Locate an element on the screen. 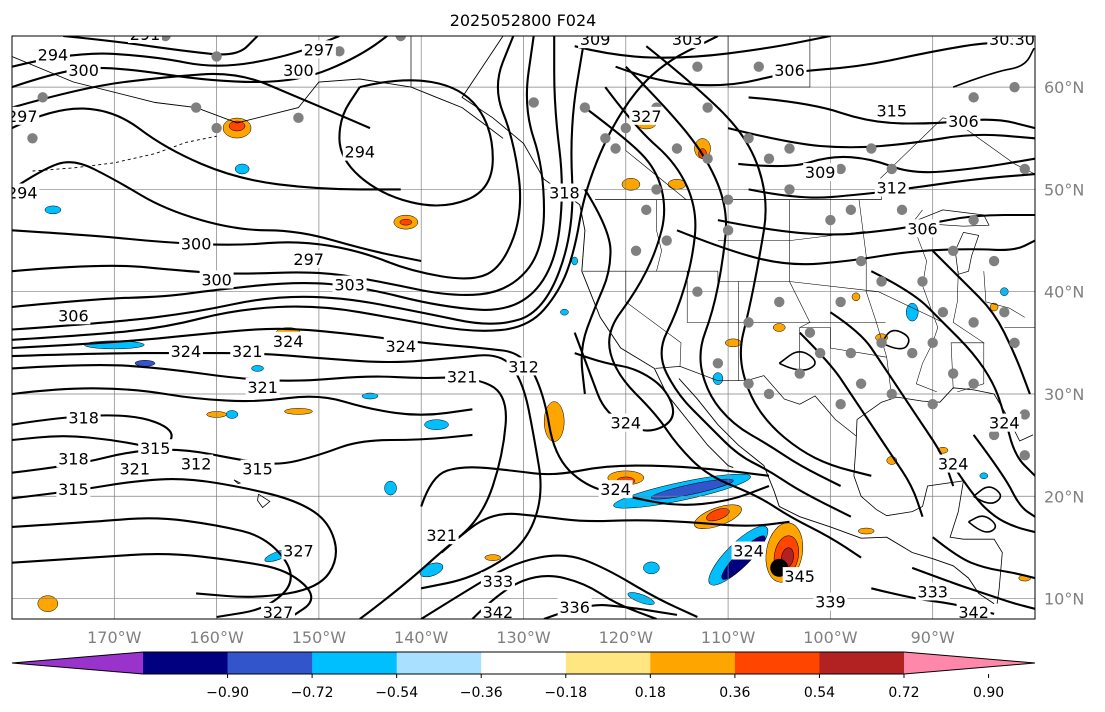 This screenshot has height=712, width=1105. lon-tick-label: 140°W is located at coordinates (421, 637).